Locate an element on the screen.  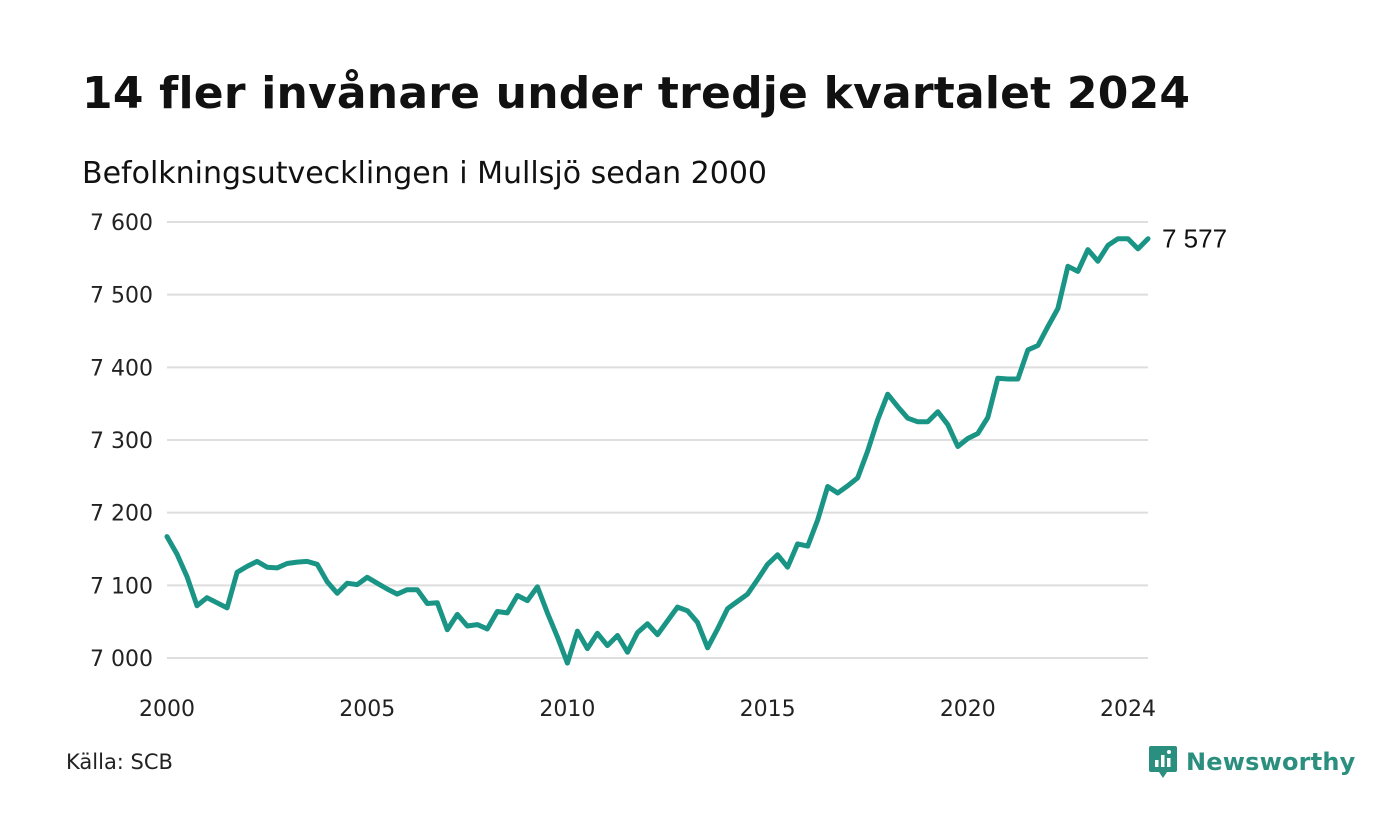
x-tick-label: 2005 is located at coordinates (367, 709).